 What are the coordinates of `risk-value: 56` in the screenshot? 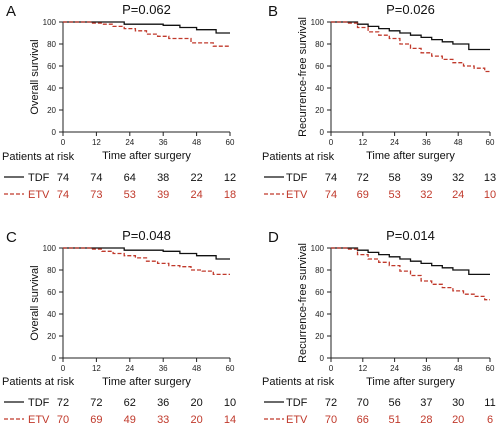 It's located at (394, 403).